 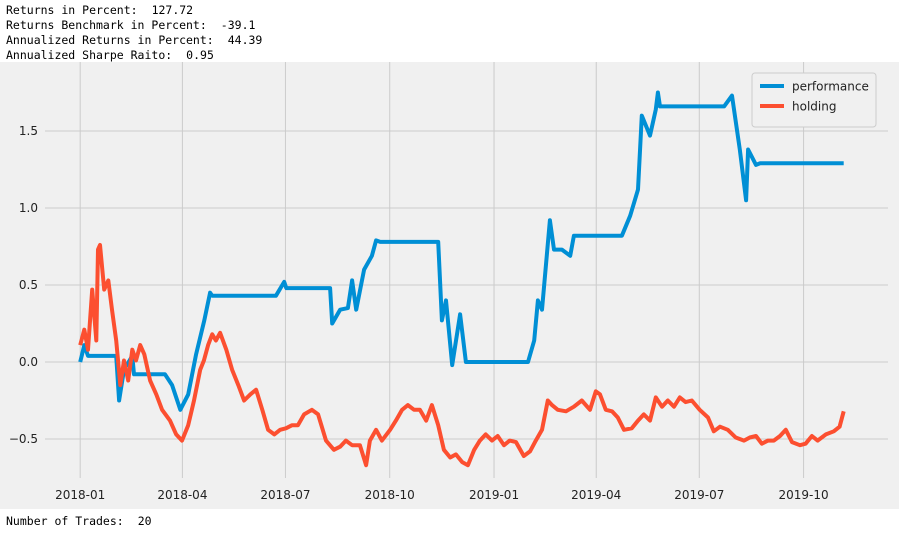 I want to click on legend-label: performance, so click(x=830, y=87).